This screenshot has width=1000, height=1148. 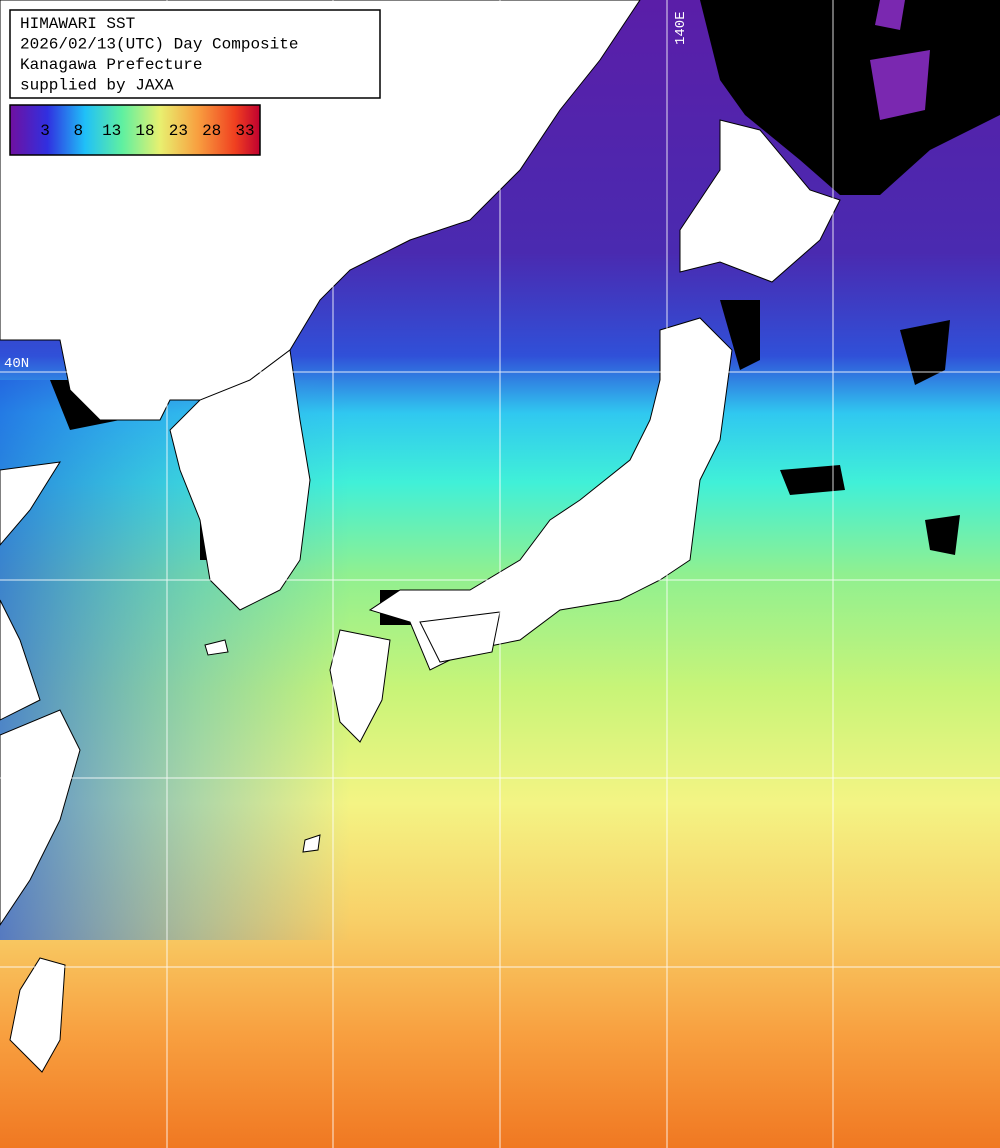 What do you see at coordinates (159, 45) in the screenshot?
I see `header-line: 2026/02/13(UTC) Day Composite` at bounding box center [159, 45].